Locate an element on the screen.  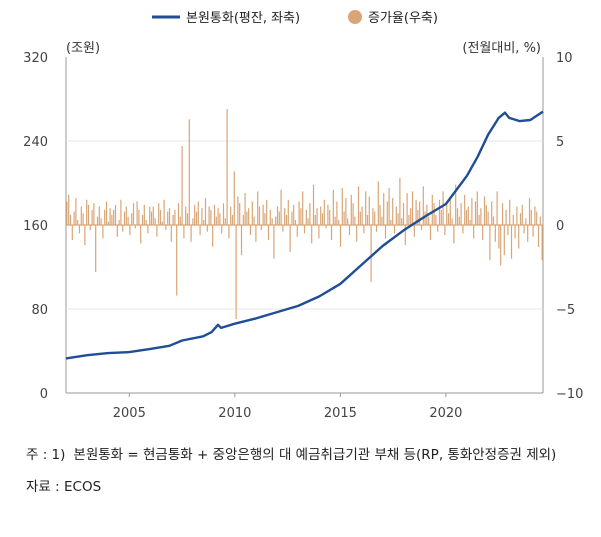
legend-bar-swatch is located at coordinates (355, 17).